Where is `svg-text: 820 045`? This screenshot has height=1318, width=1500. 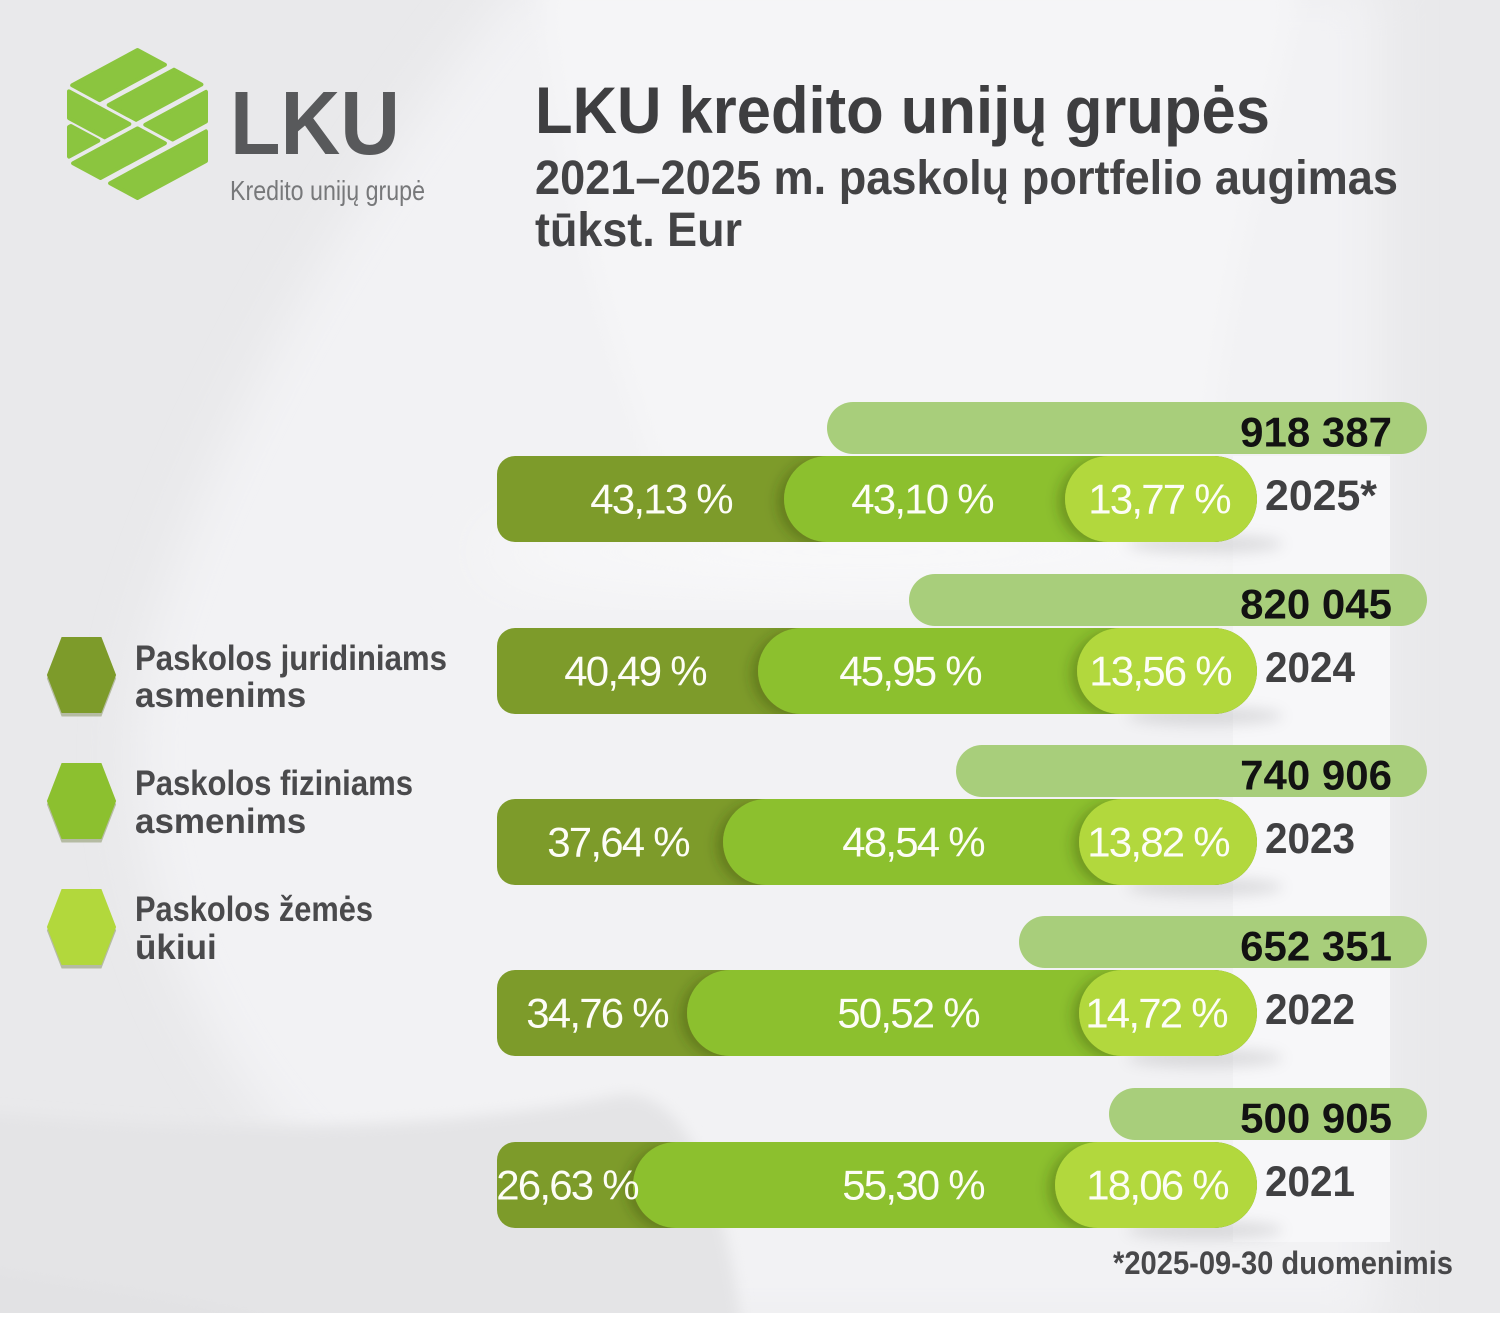 svg-text: 820 045 is located at coordinates (1316, 604).